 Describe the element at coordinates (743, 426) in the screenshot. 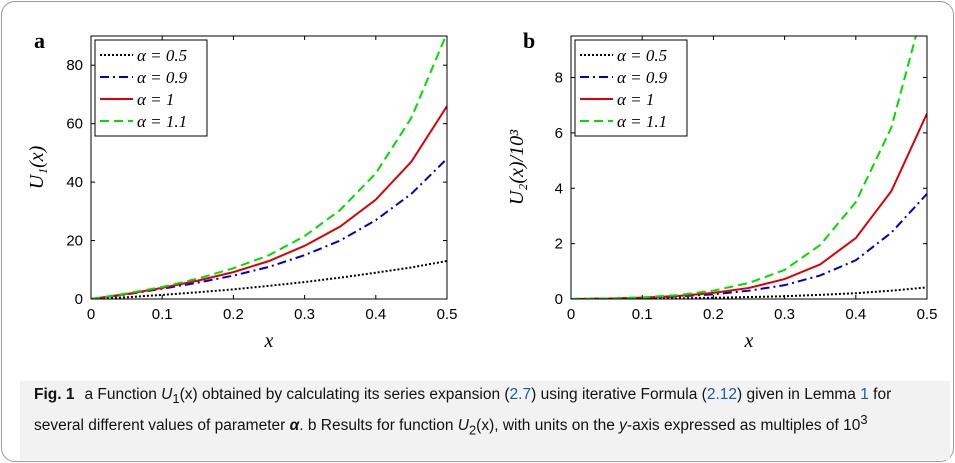

I see `caption-text: -axis expressed as multiples of 10` at that location.